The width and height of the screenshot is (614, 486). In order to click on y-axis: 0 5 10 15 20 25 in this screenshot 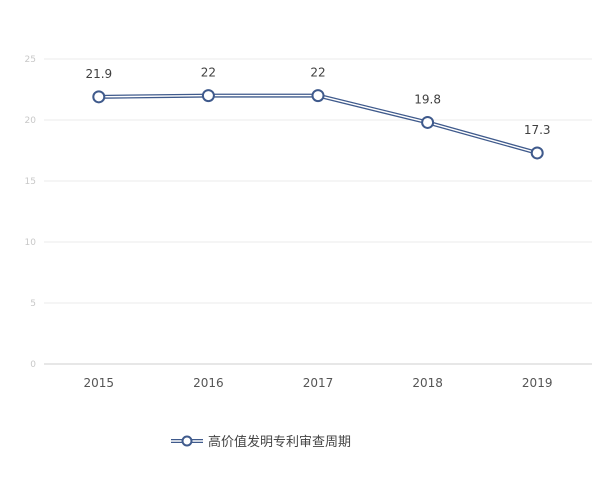, I will do `click(31, 212)`.